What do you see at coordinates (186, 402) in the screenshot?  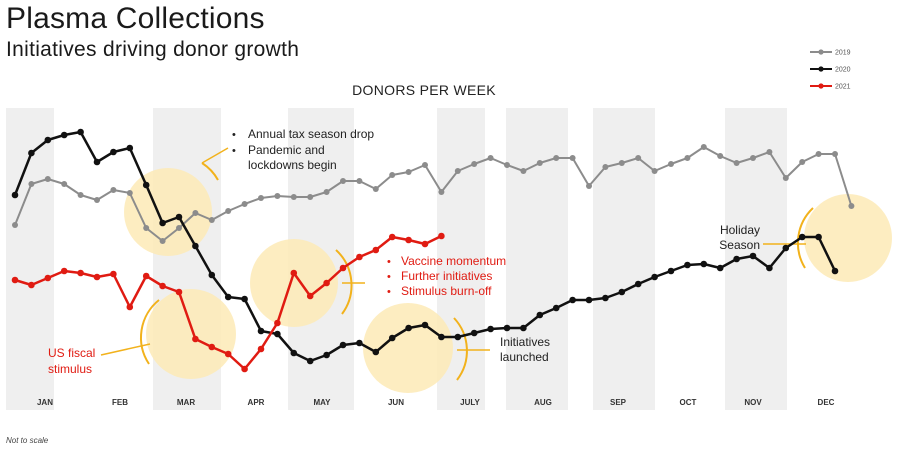 I see `month-label: MAR` at bounding box center [186, 402].